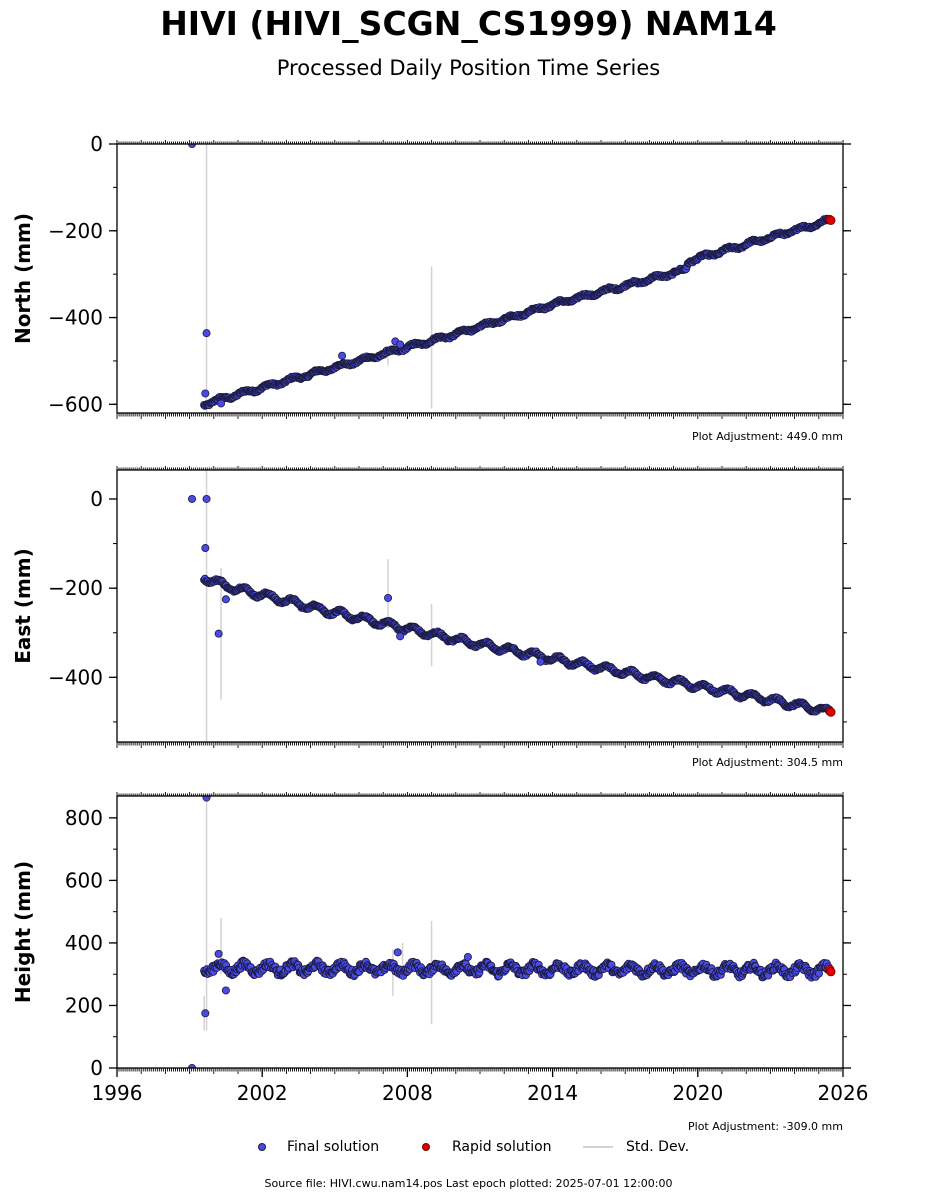  Describe the element at coordinates (502, 1147) in the screenshot. I see `legend-label-rapid: Rapid solution` at that location.